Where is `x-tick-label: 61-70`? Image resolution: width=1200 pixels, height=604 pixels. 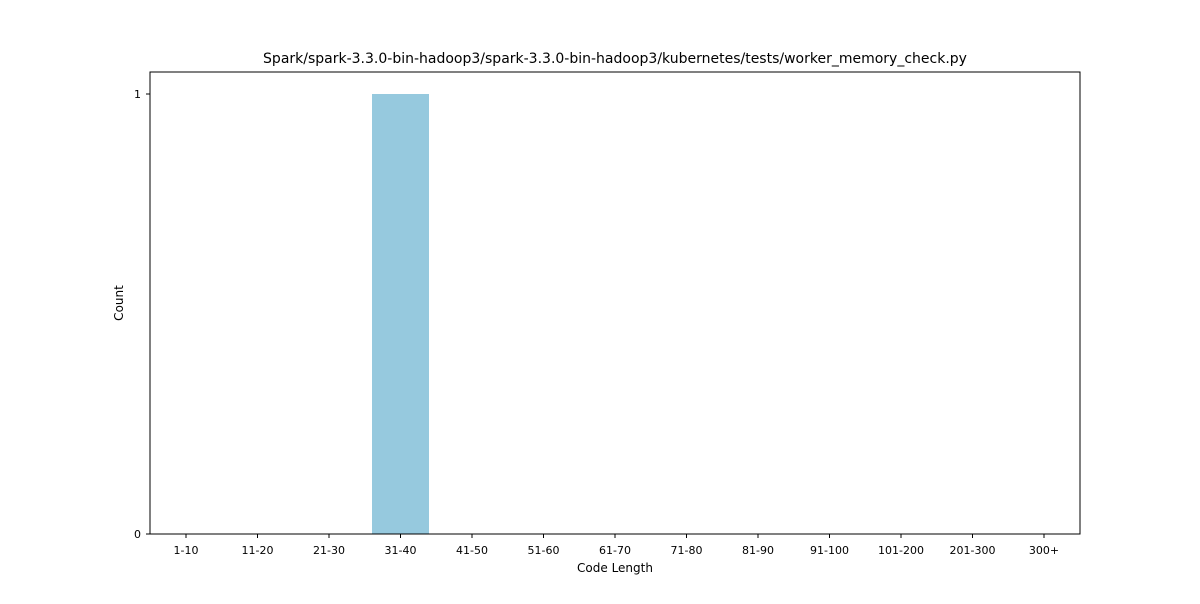 x-tick-label: 61-70 is located at coordinates (615, 550).